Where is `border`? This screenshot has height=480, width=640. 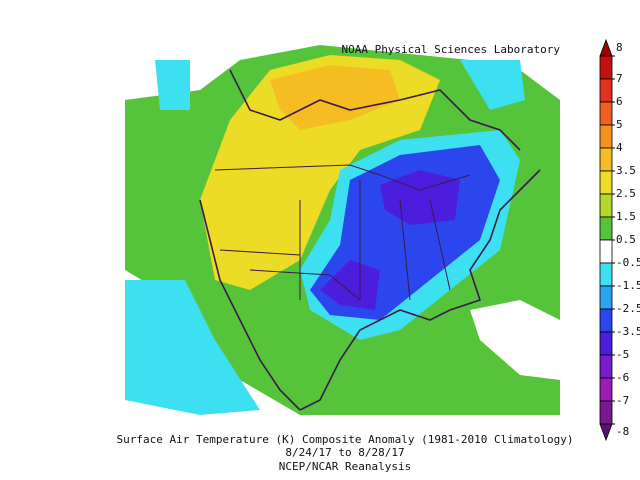
border is located at coordinates (342, 232).